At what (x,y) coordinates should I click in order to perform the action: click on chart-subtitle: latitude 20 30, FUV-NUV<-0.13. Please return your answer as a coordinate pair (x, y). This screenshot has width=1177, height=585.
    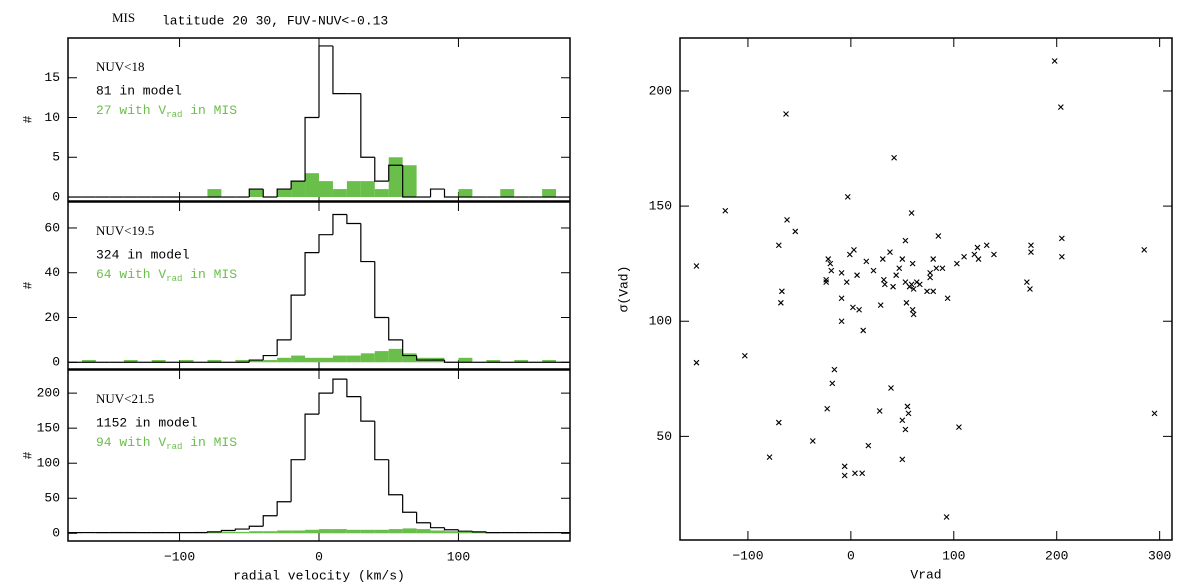
    Looking at the image, I should click on (275, 20).